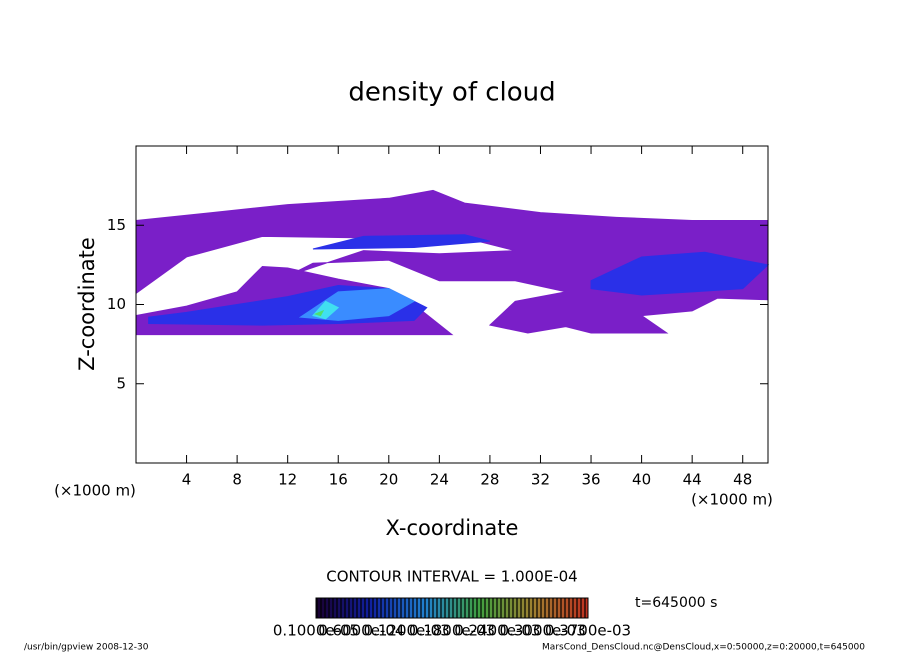 Image resolution: width=904 pixels, height=654 pixels. I want to click on x-tick-label: 12, so click(287, 480).